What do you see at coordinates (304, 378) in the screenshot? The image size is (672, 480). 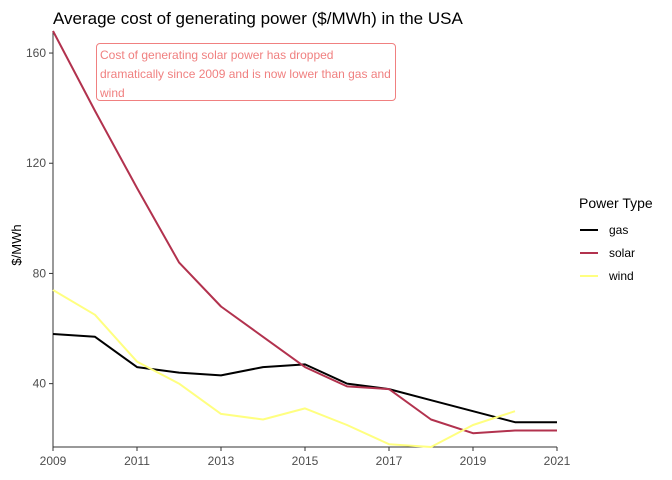 I see `series-line-gas` at bounding box center [304, 378].